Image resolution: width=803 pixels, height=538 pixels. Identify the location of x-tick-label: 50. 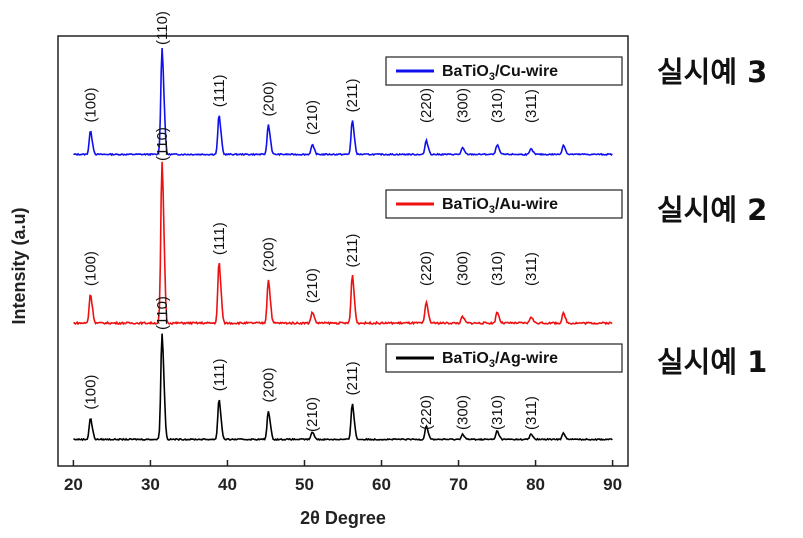
(304, 484).